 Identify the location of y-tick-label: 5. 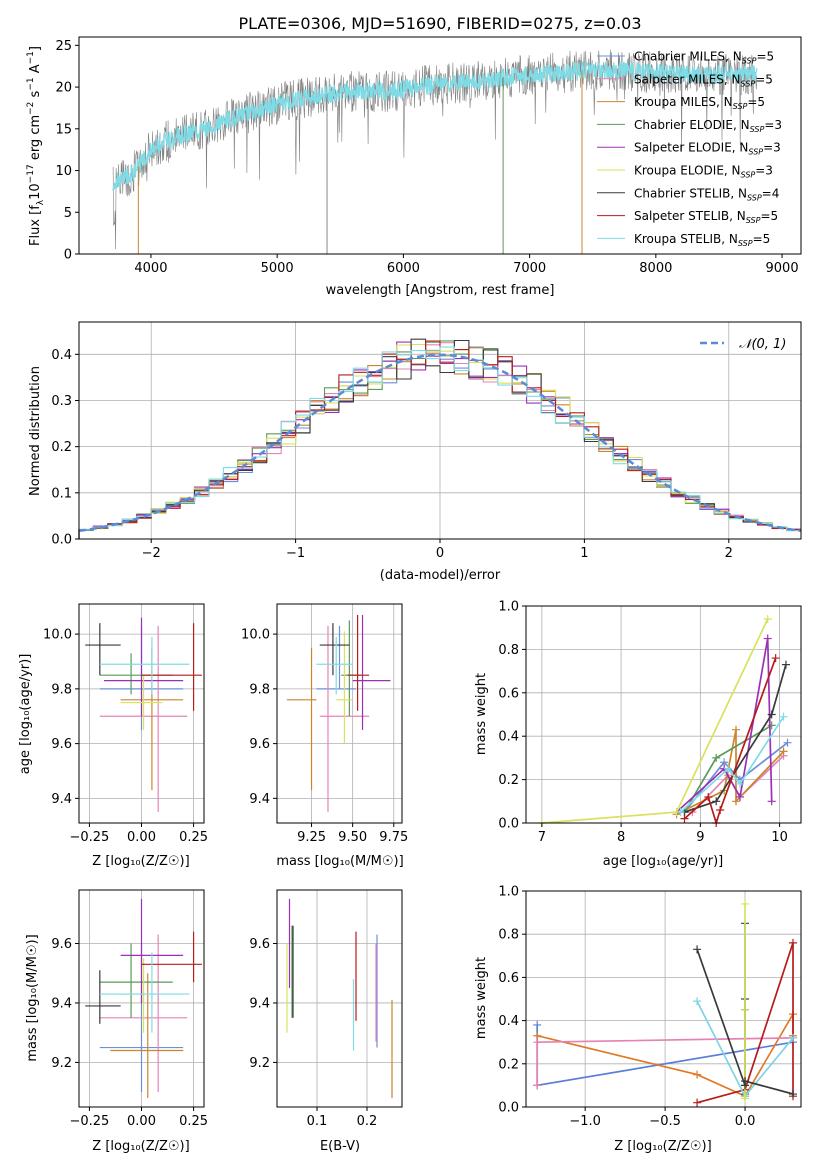
(68, 213).